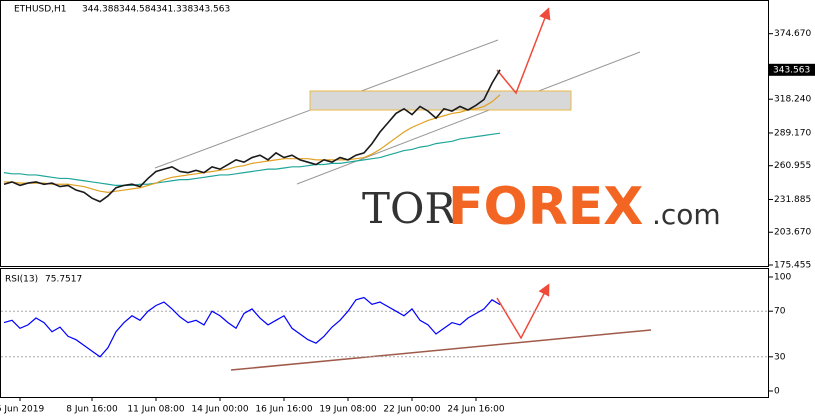 Image resolution: width=815 pixels, height=419 pixels. Describe the element at coordinates (283, 410) in the screenshot. I see `x-tick-label: 16 Jun 16:00` at that location.